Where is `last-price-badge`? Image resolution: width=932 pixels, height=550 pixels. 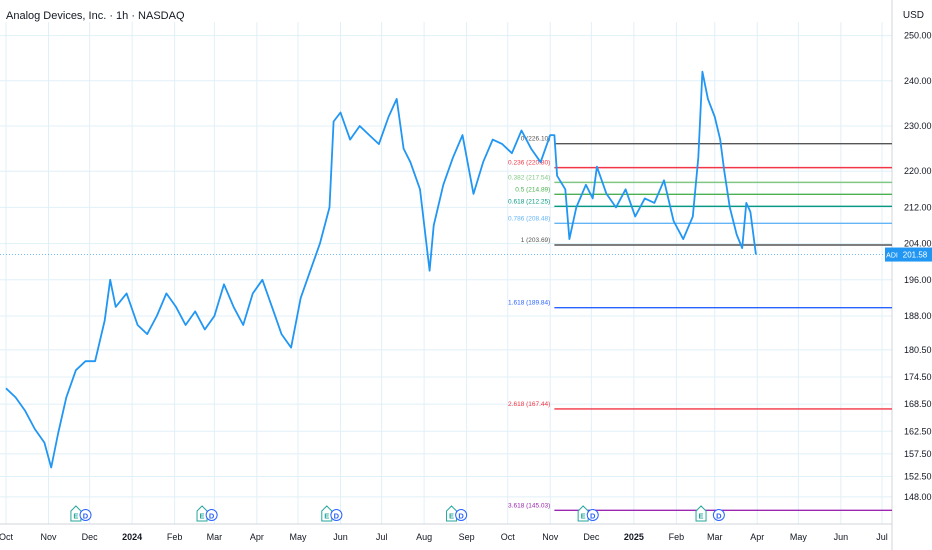
last-price-badge is located at coordinates (915, 254).